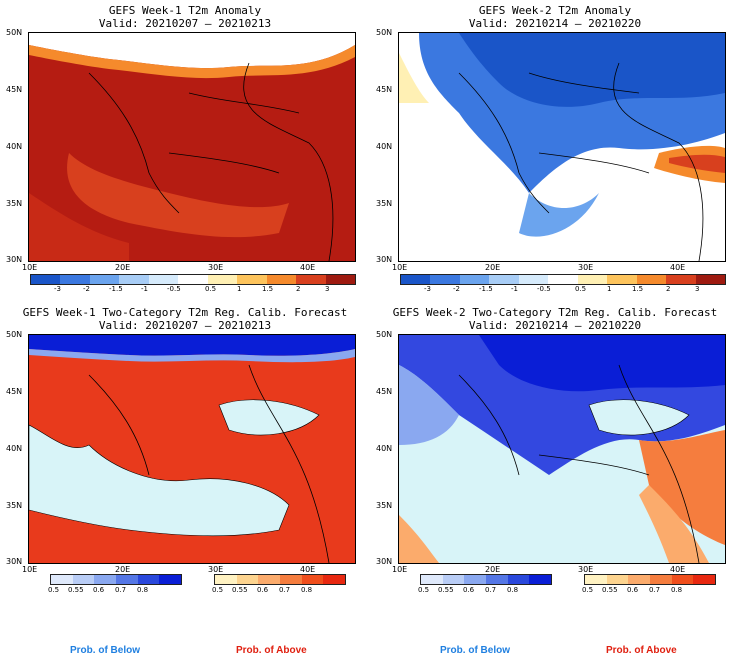 This screenshot has height=662, width=740. What do you see at coordinates (14, 334) in the screenshot?
I see `lat-label: 50N` at bounding box center [14, 334].